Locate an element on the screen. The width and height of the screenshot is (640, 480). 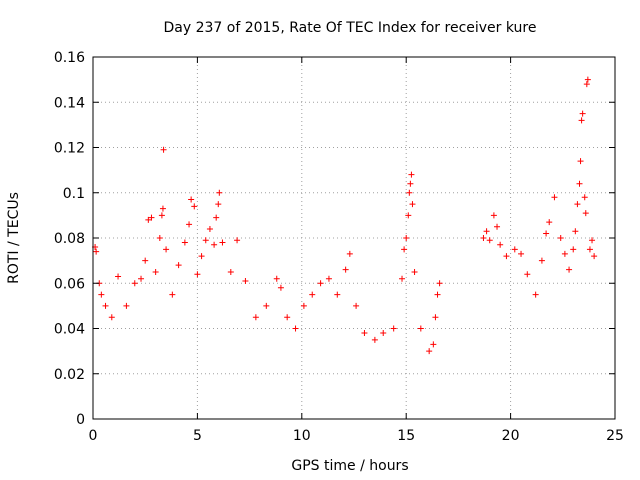
x-tick-label: 0 is located at coordinates (93, 436).